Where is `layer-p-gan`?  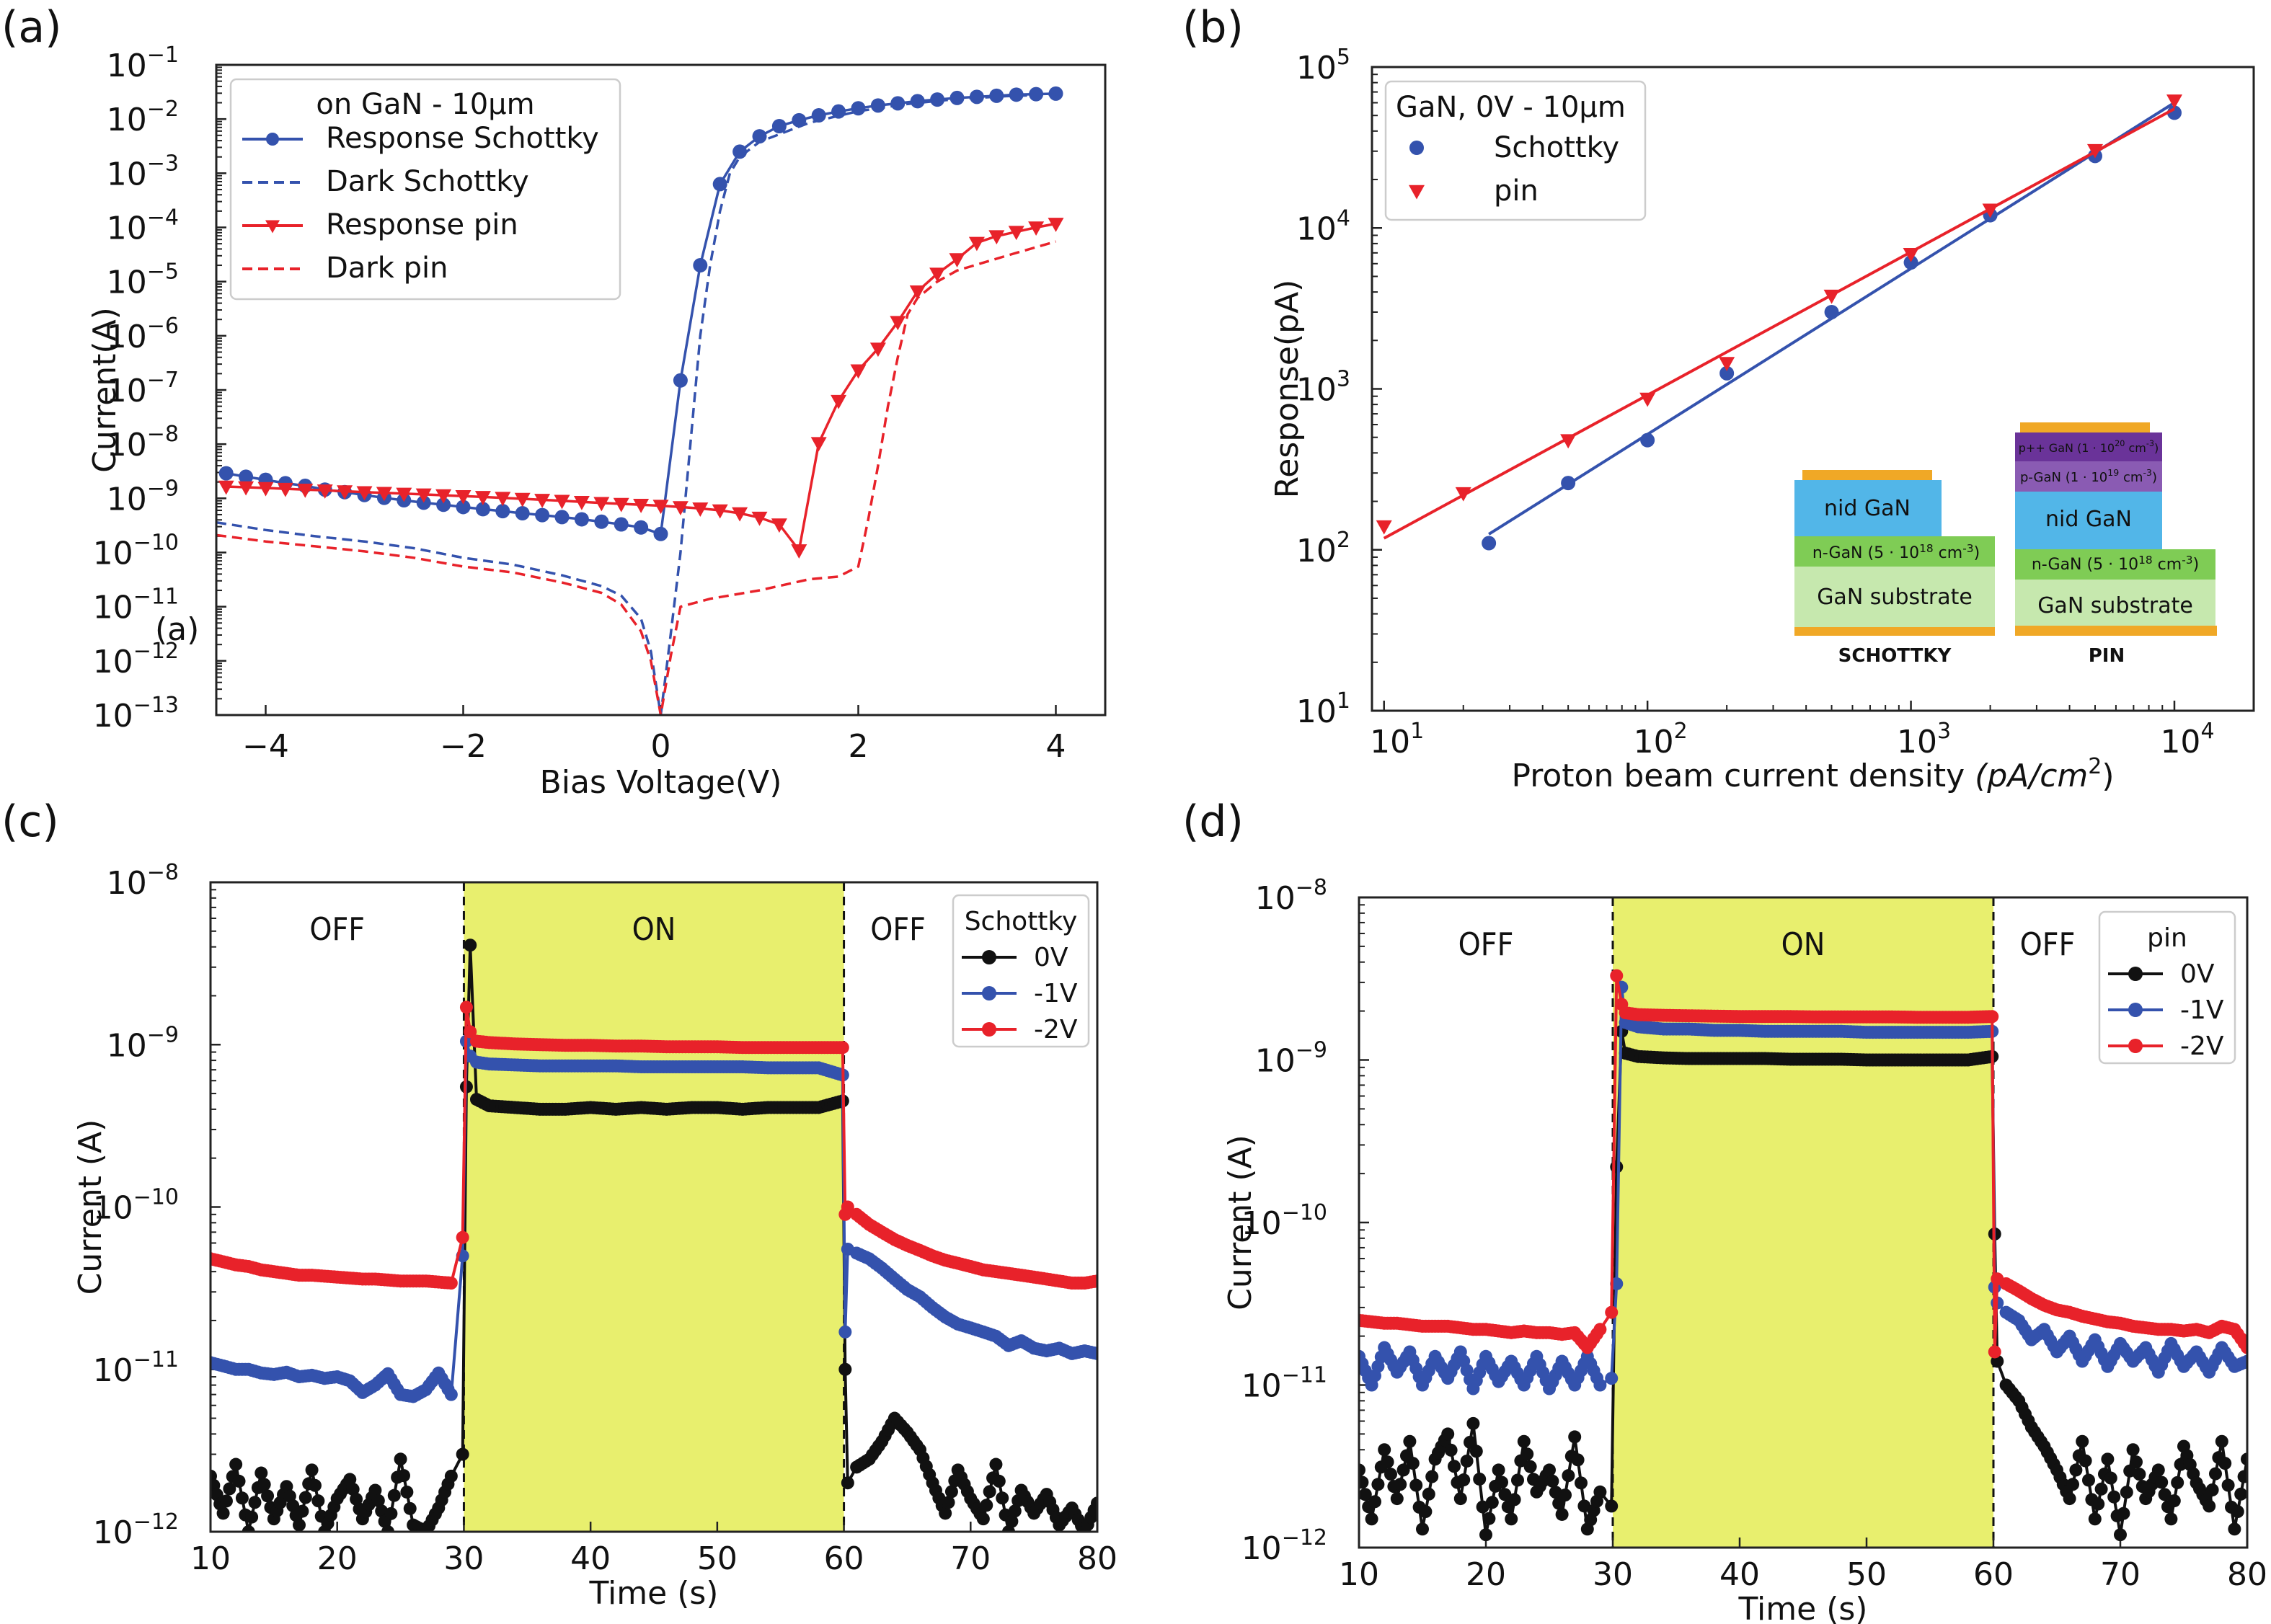
layer-p-gan is located at coordinates (2088, 477).